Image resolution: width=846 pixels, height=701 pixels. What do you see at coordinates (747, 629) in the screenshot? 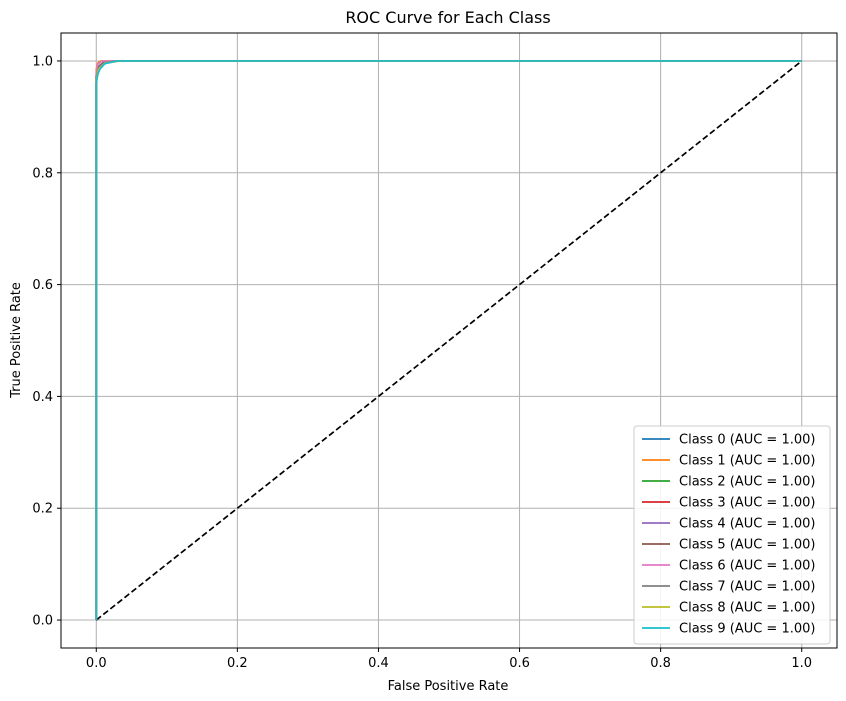
I see `legend-label: Class 9 (AUC = 1.00)` at bounding box center [747, 629].